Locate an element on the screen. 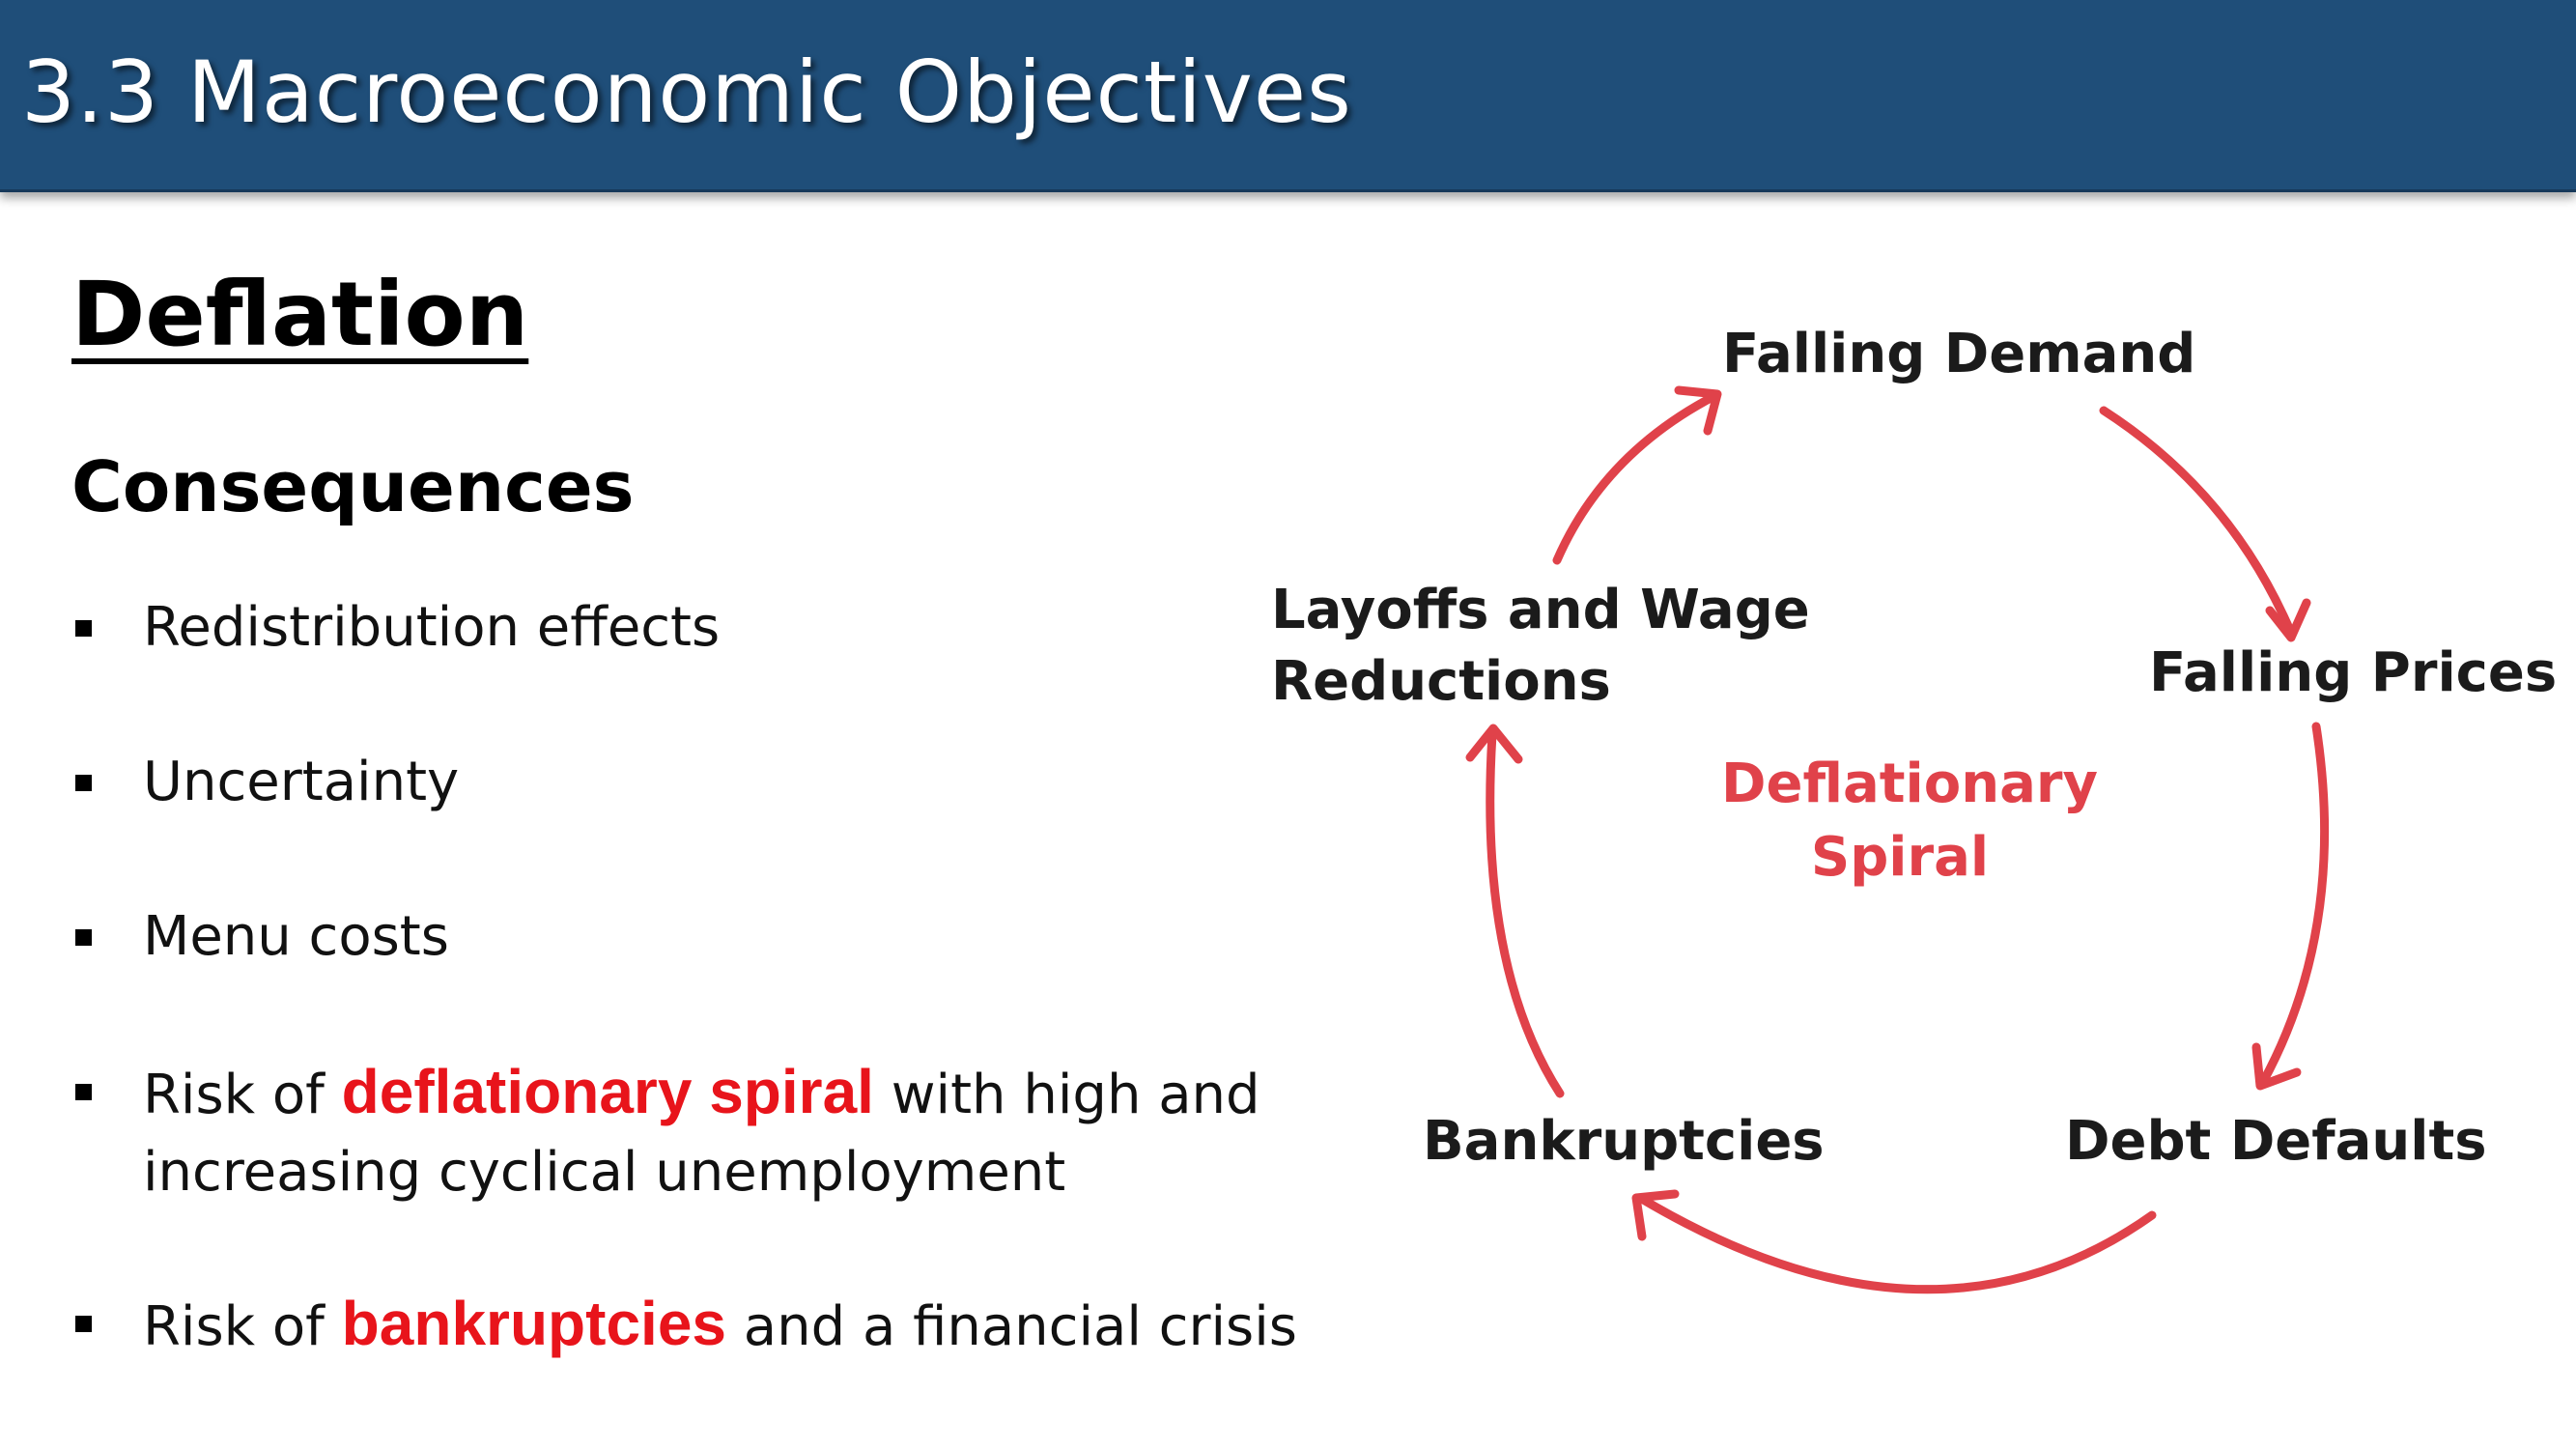 The height and width of the screenshot is (1449, 2576). bullet-text: Uncertainty is located at coordinates (301, 782).